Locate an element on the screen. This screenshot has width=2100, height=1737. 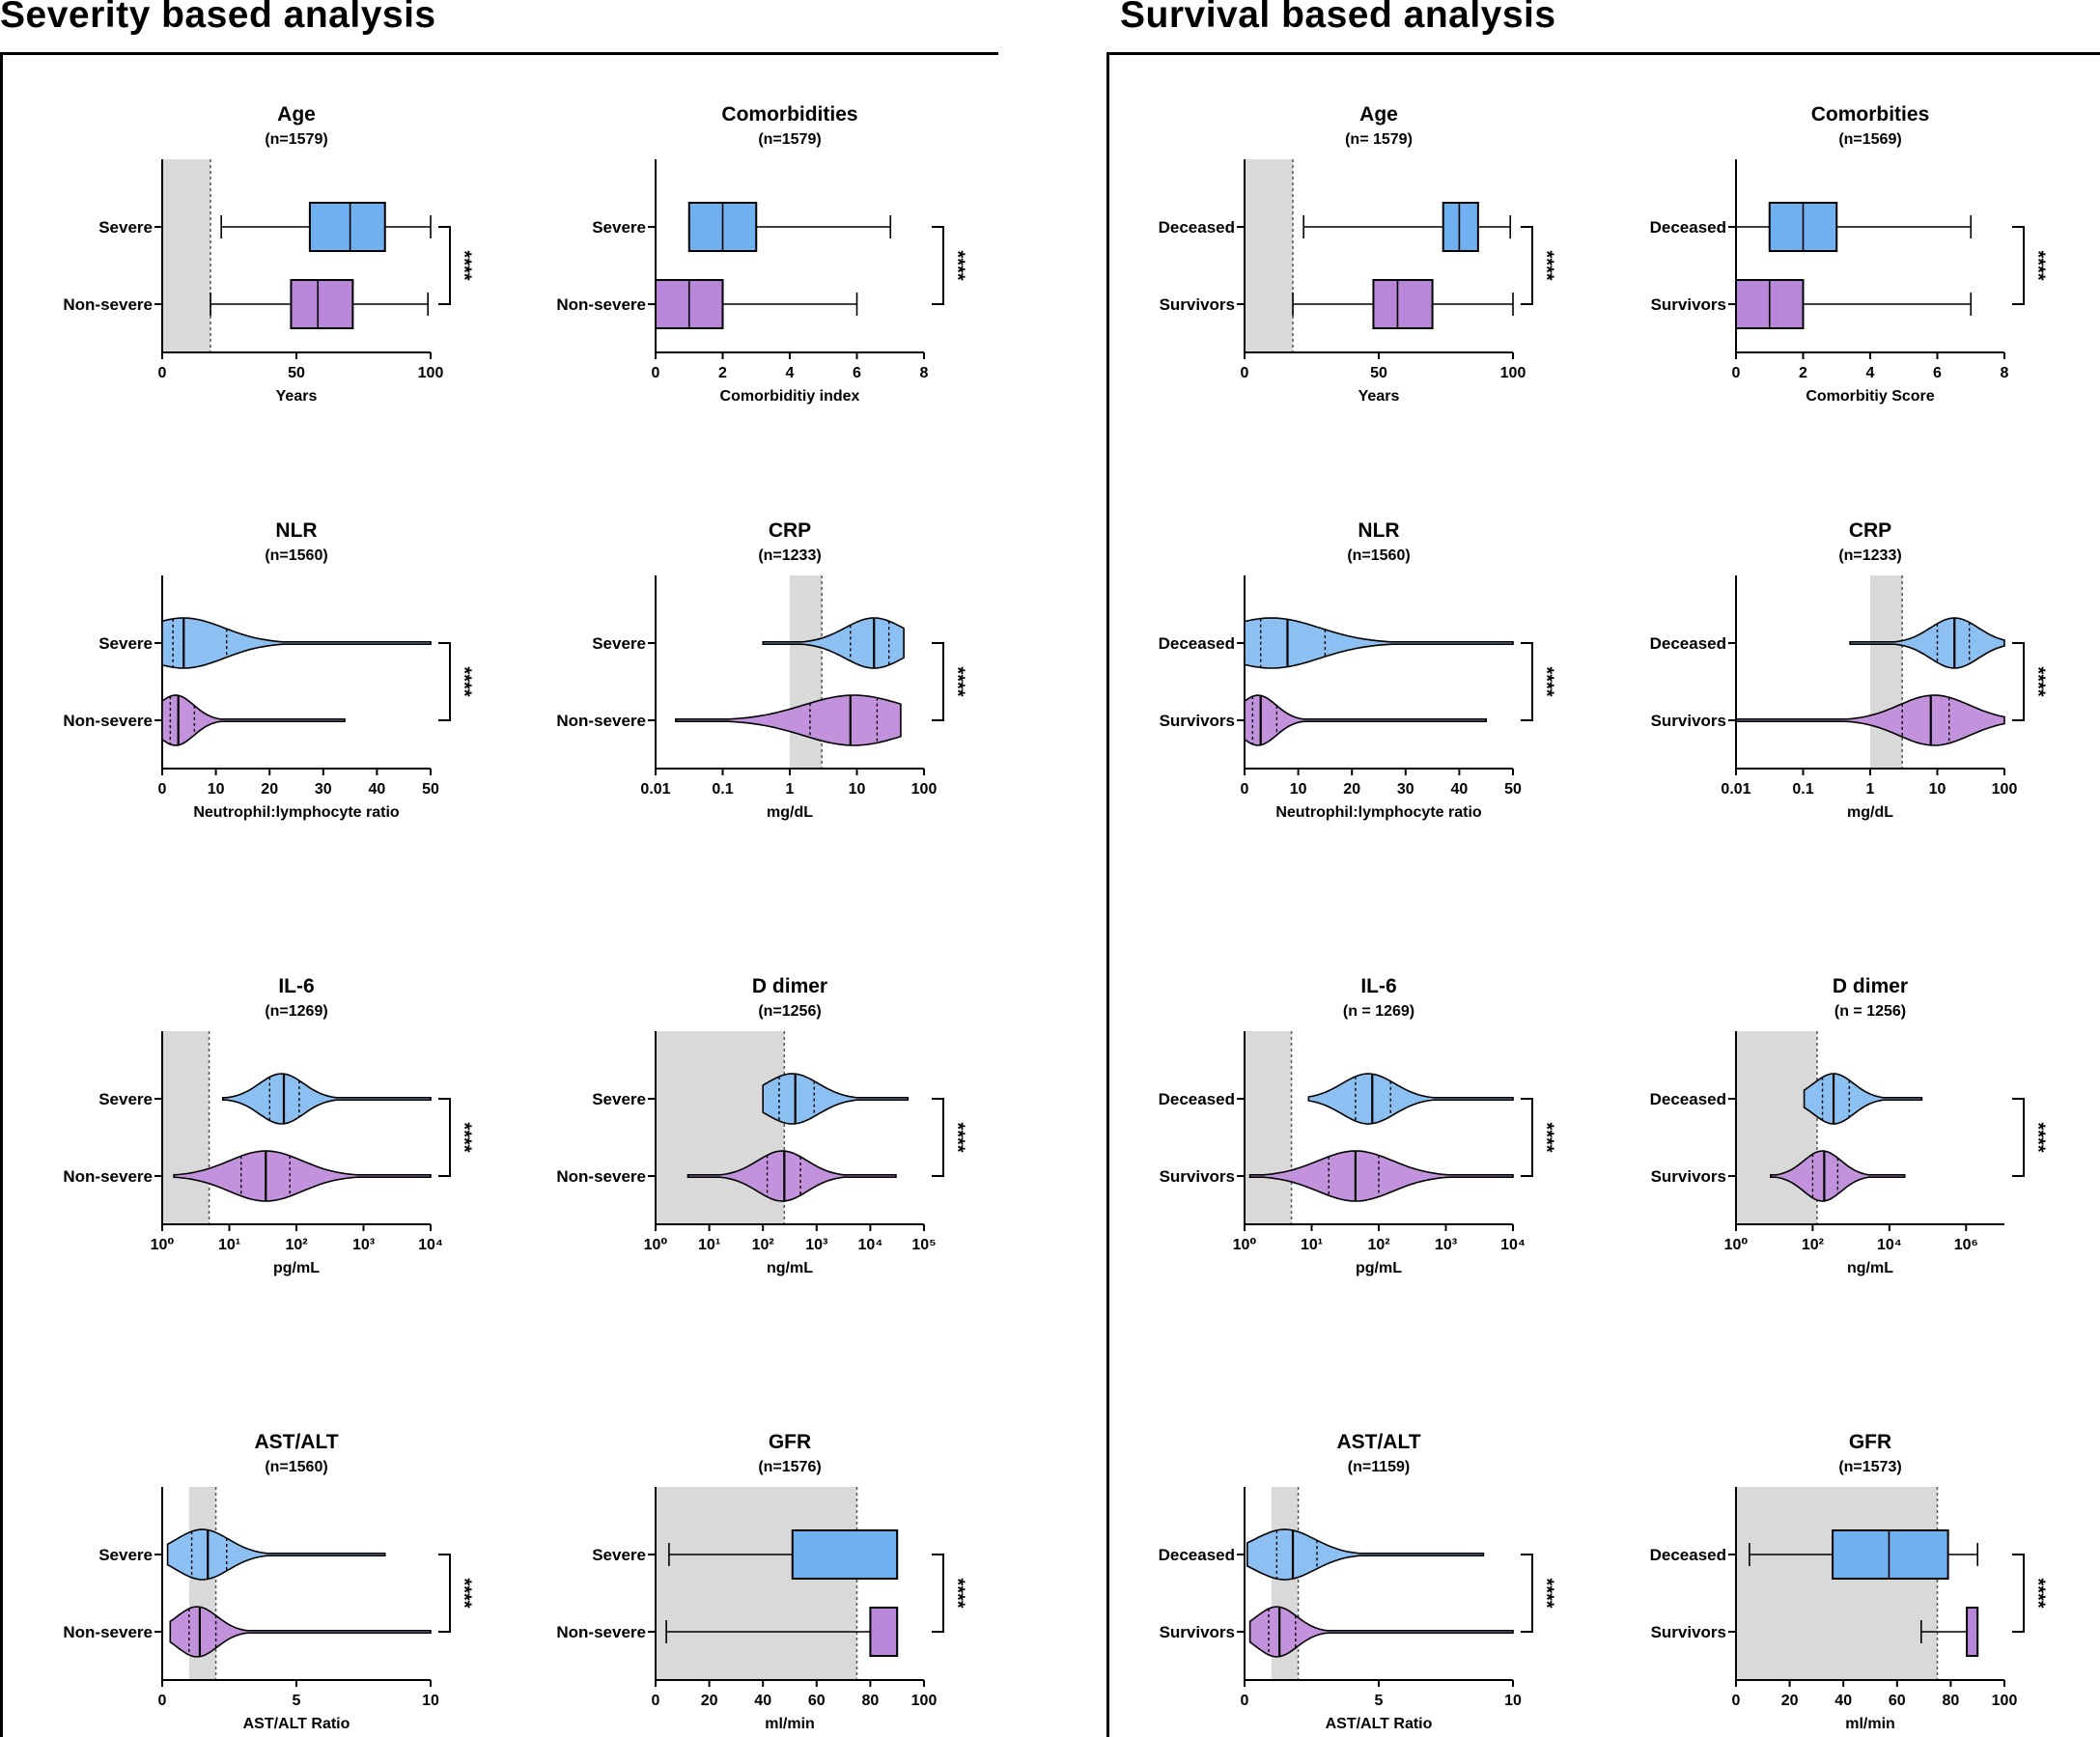
x-tick-label: 10² is located at coordinates (763, 1245).